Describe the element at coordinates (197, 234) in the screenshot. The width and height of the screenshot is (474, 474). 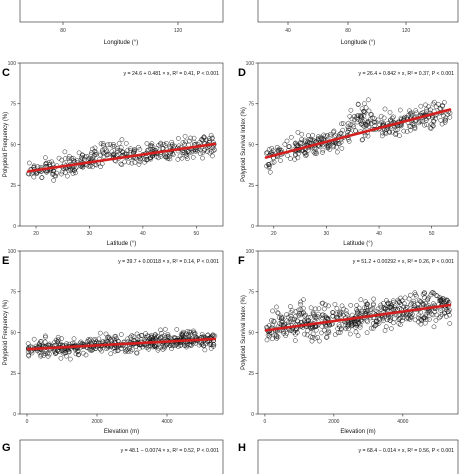
I see `x-tick-label: 50` at that location.